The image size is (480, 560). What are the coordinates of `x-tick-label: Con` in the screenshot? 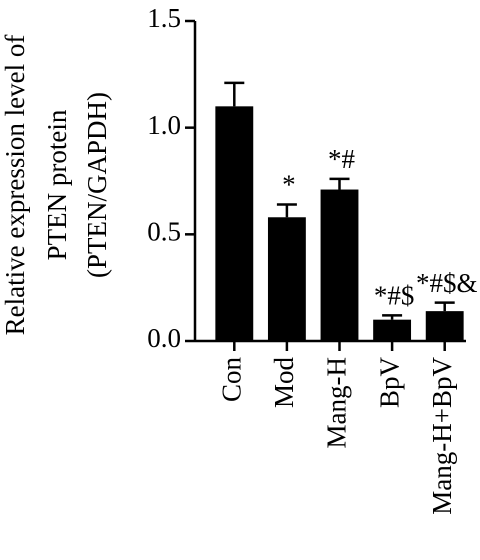 It's located at (232, 380).